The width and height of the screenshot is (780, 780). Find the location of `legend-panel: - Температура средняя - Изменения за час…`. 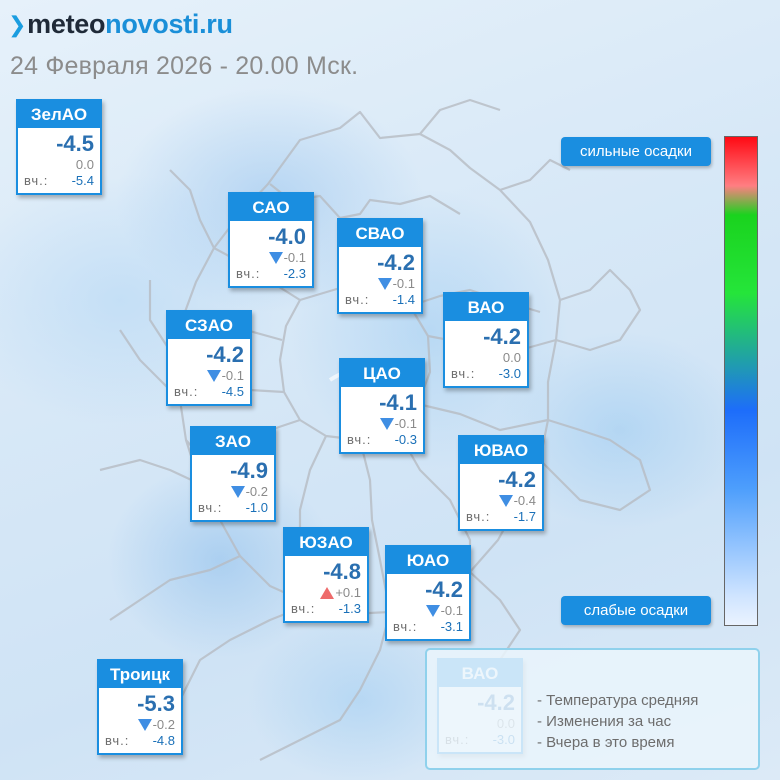

legend-panel: - Температура средняя - Изменения за час… is located at coordinates (592, 709).